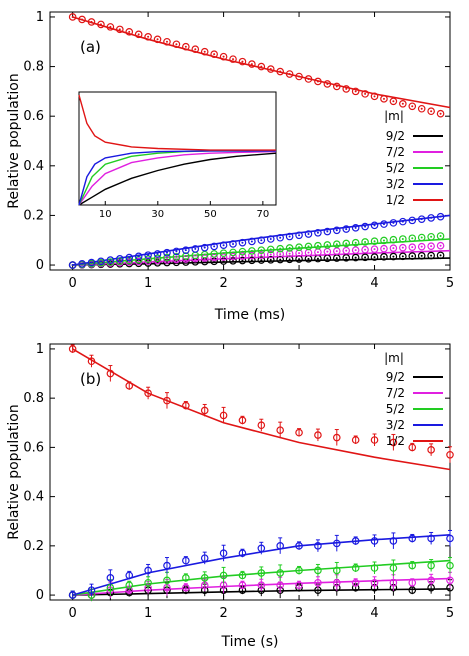 This screenshot has width=469, height=656. I want to click on x-tick-label: 0, so click(73, 613).